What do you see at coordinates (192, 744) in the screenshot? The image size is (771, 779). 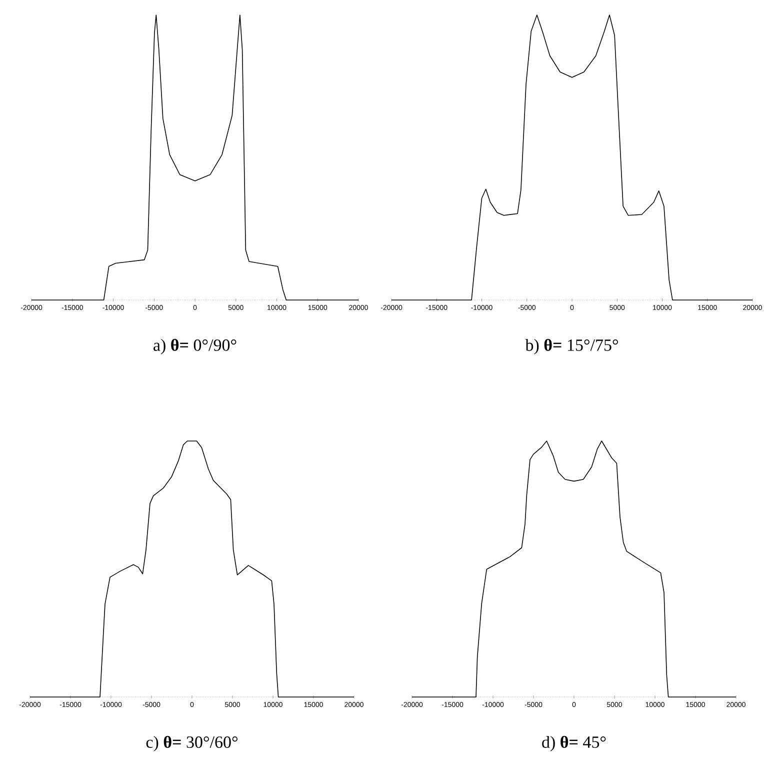 I see `x-axis-title: c) θ= 30°/60°` at bounding box center [192, 744].